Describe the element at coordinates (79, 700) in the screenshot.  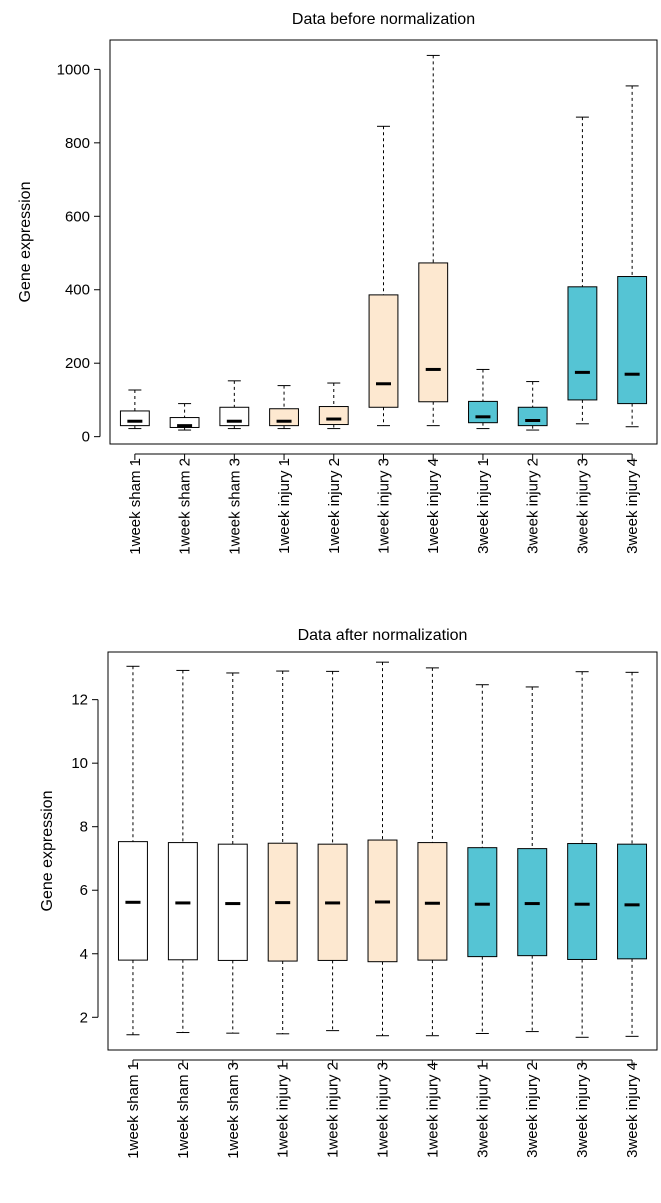
I see `y-tick-label: 12` at that location.